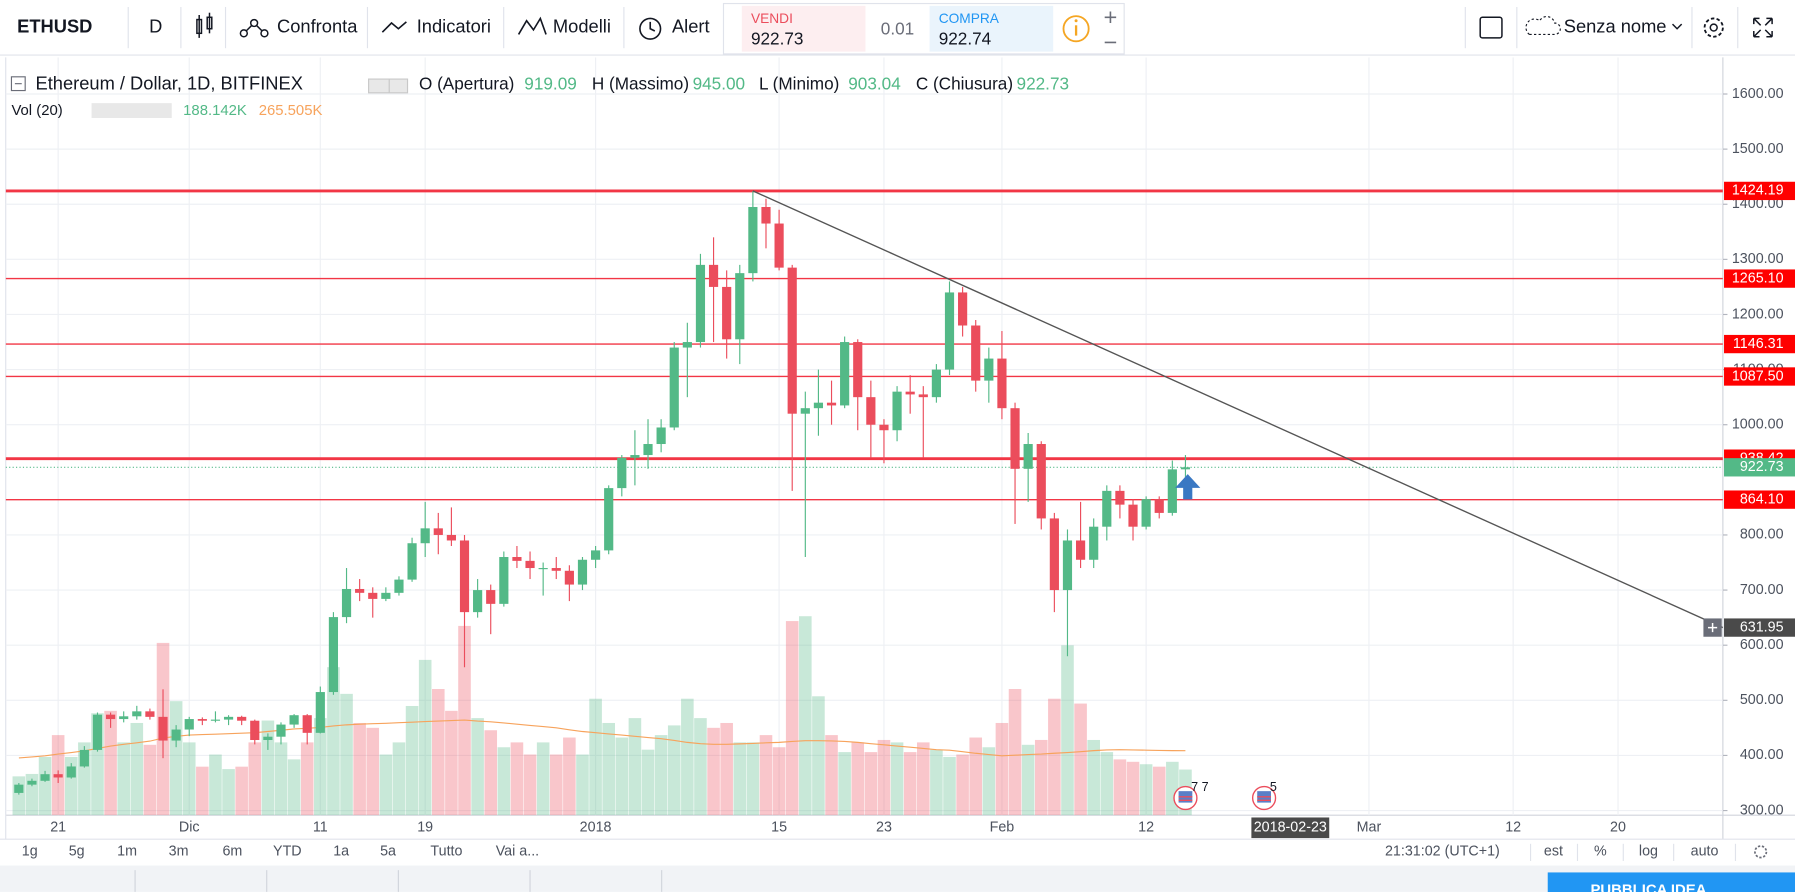 The width and height of the screenshot is (1795, 892). What do you see at coordinates (1615, 25) in the screenshot?
I see `layout-name: Senza nome` at bounding box center [1615, 25].